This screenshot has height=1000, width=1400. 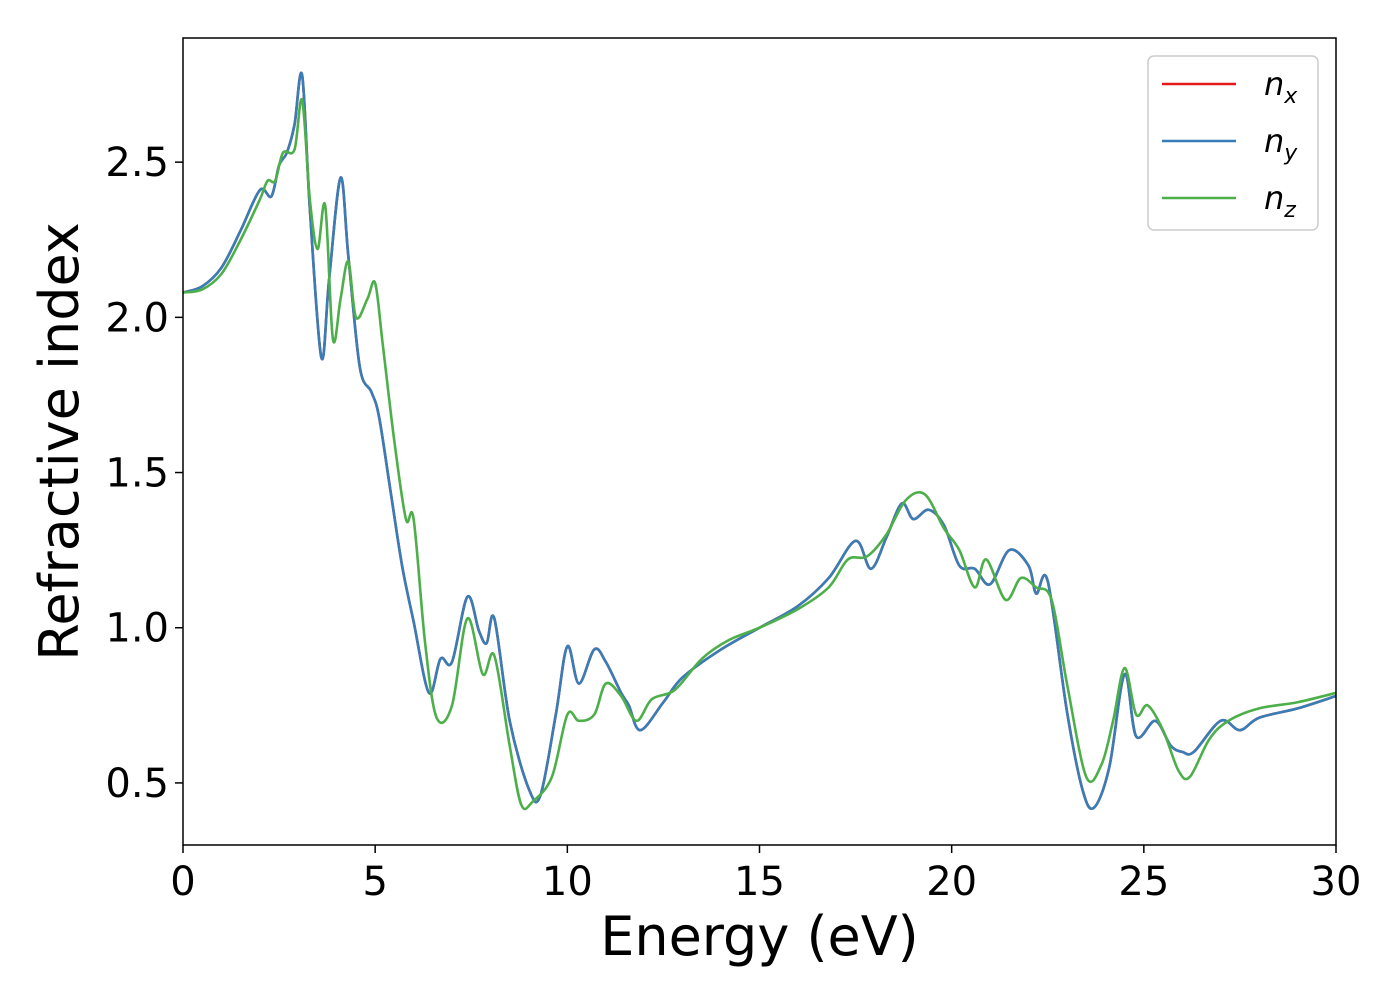 I want to click on x-tick-label: 15, so click(x=759, y=882).